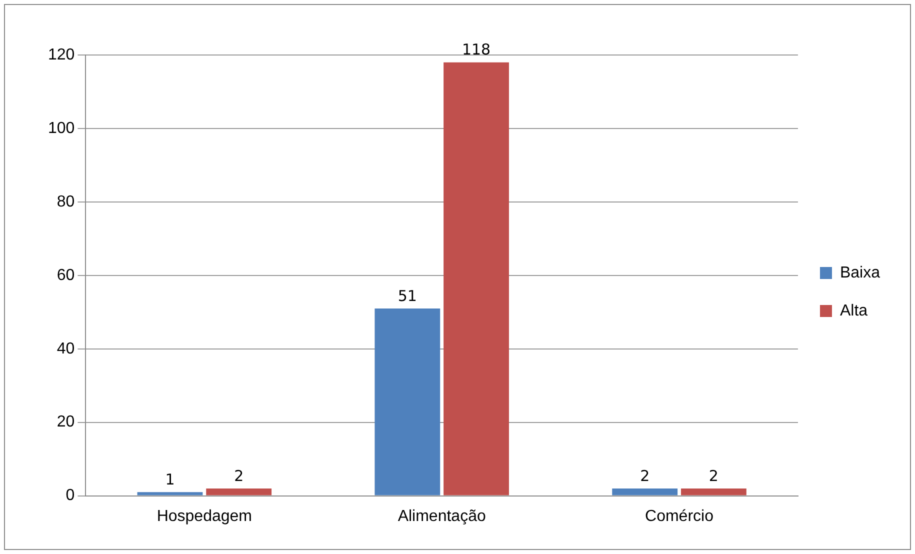  I want to click on x-tick-label: Hospedagem, so click(204, 516).